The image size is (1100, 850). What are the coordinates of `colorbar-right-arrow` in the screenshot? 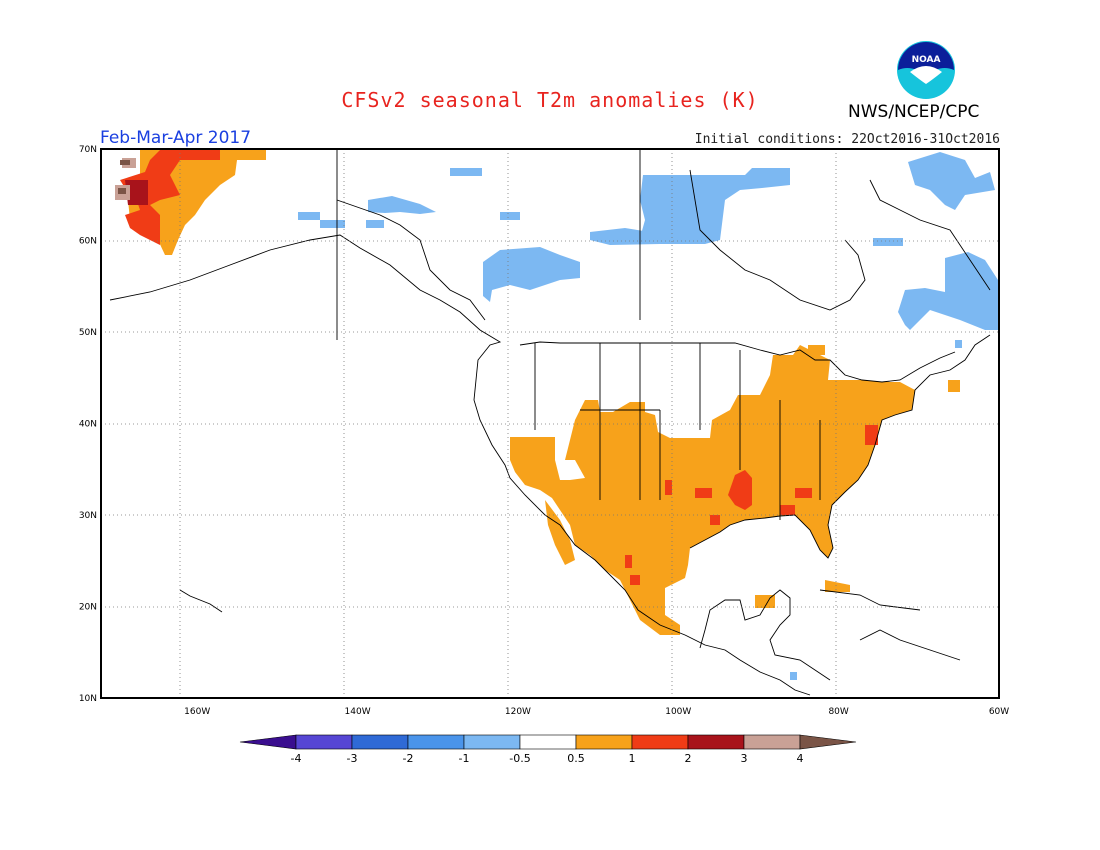 It's located at (828, 742).